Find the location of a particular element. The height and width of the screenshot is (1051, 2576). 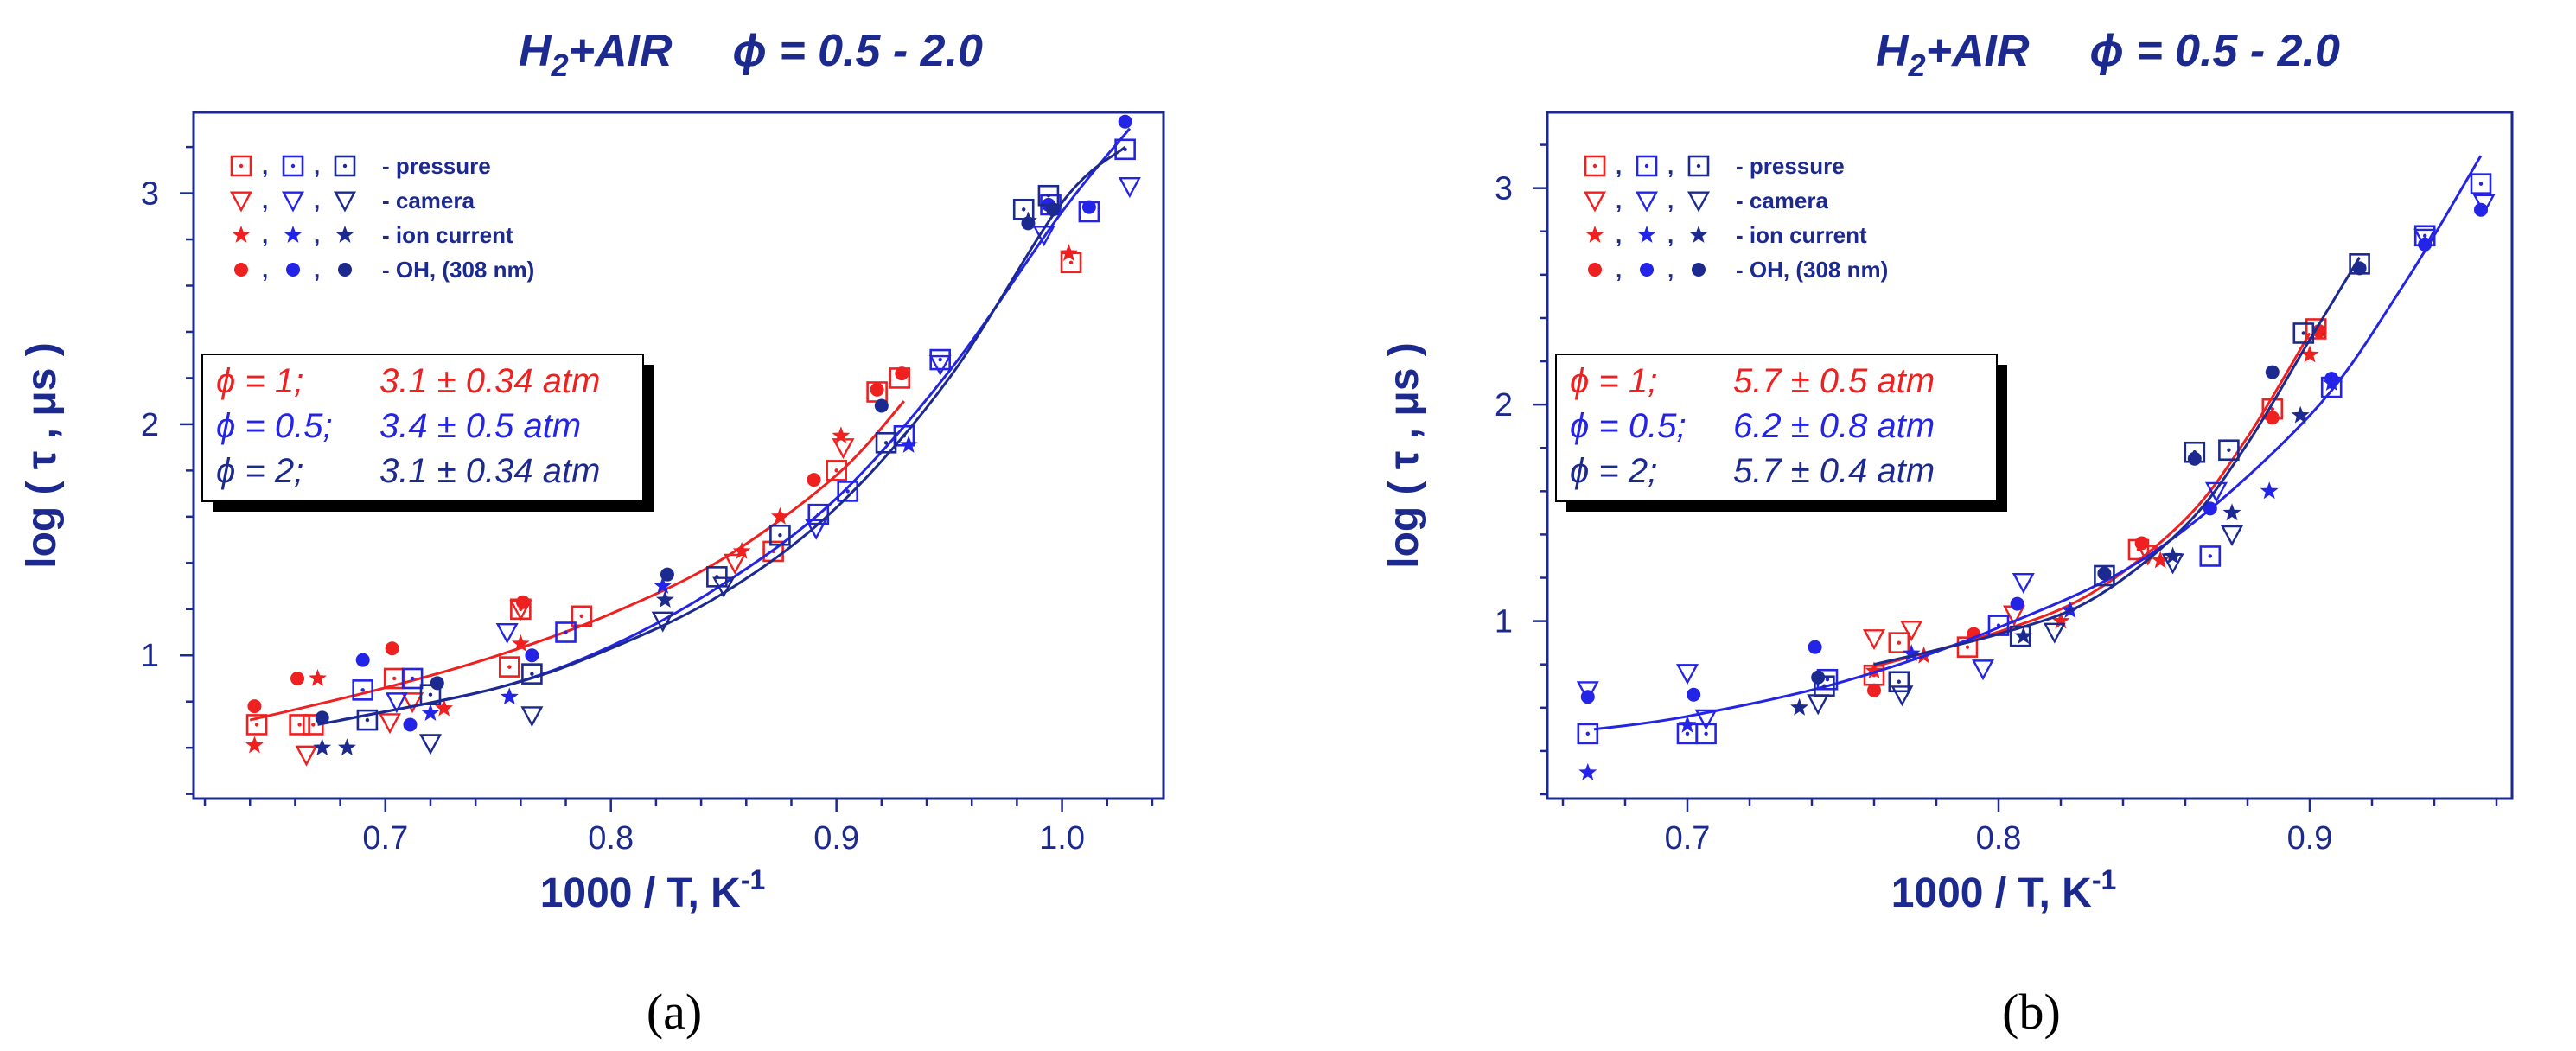

y-axis-label: log ( τ , μs ) is located at coordinates (1404, 455).